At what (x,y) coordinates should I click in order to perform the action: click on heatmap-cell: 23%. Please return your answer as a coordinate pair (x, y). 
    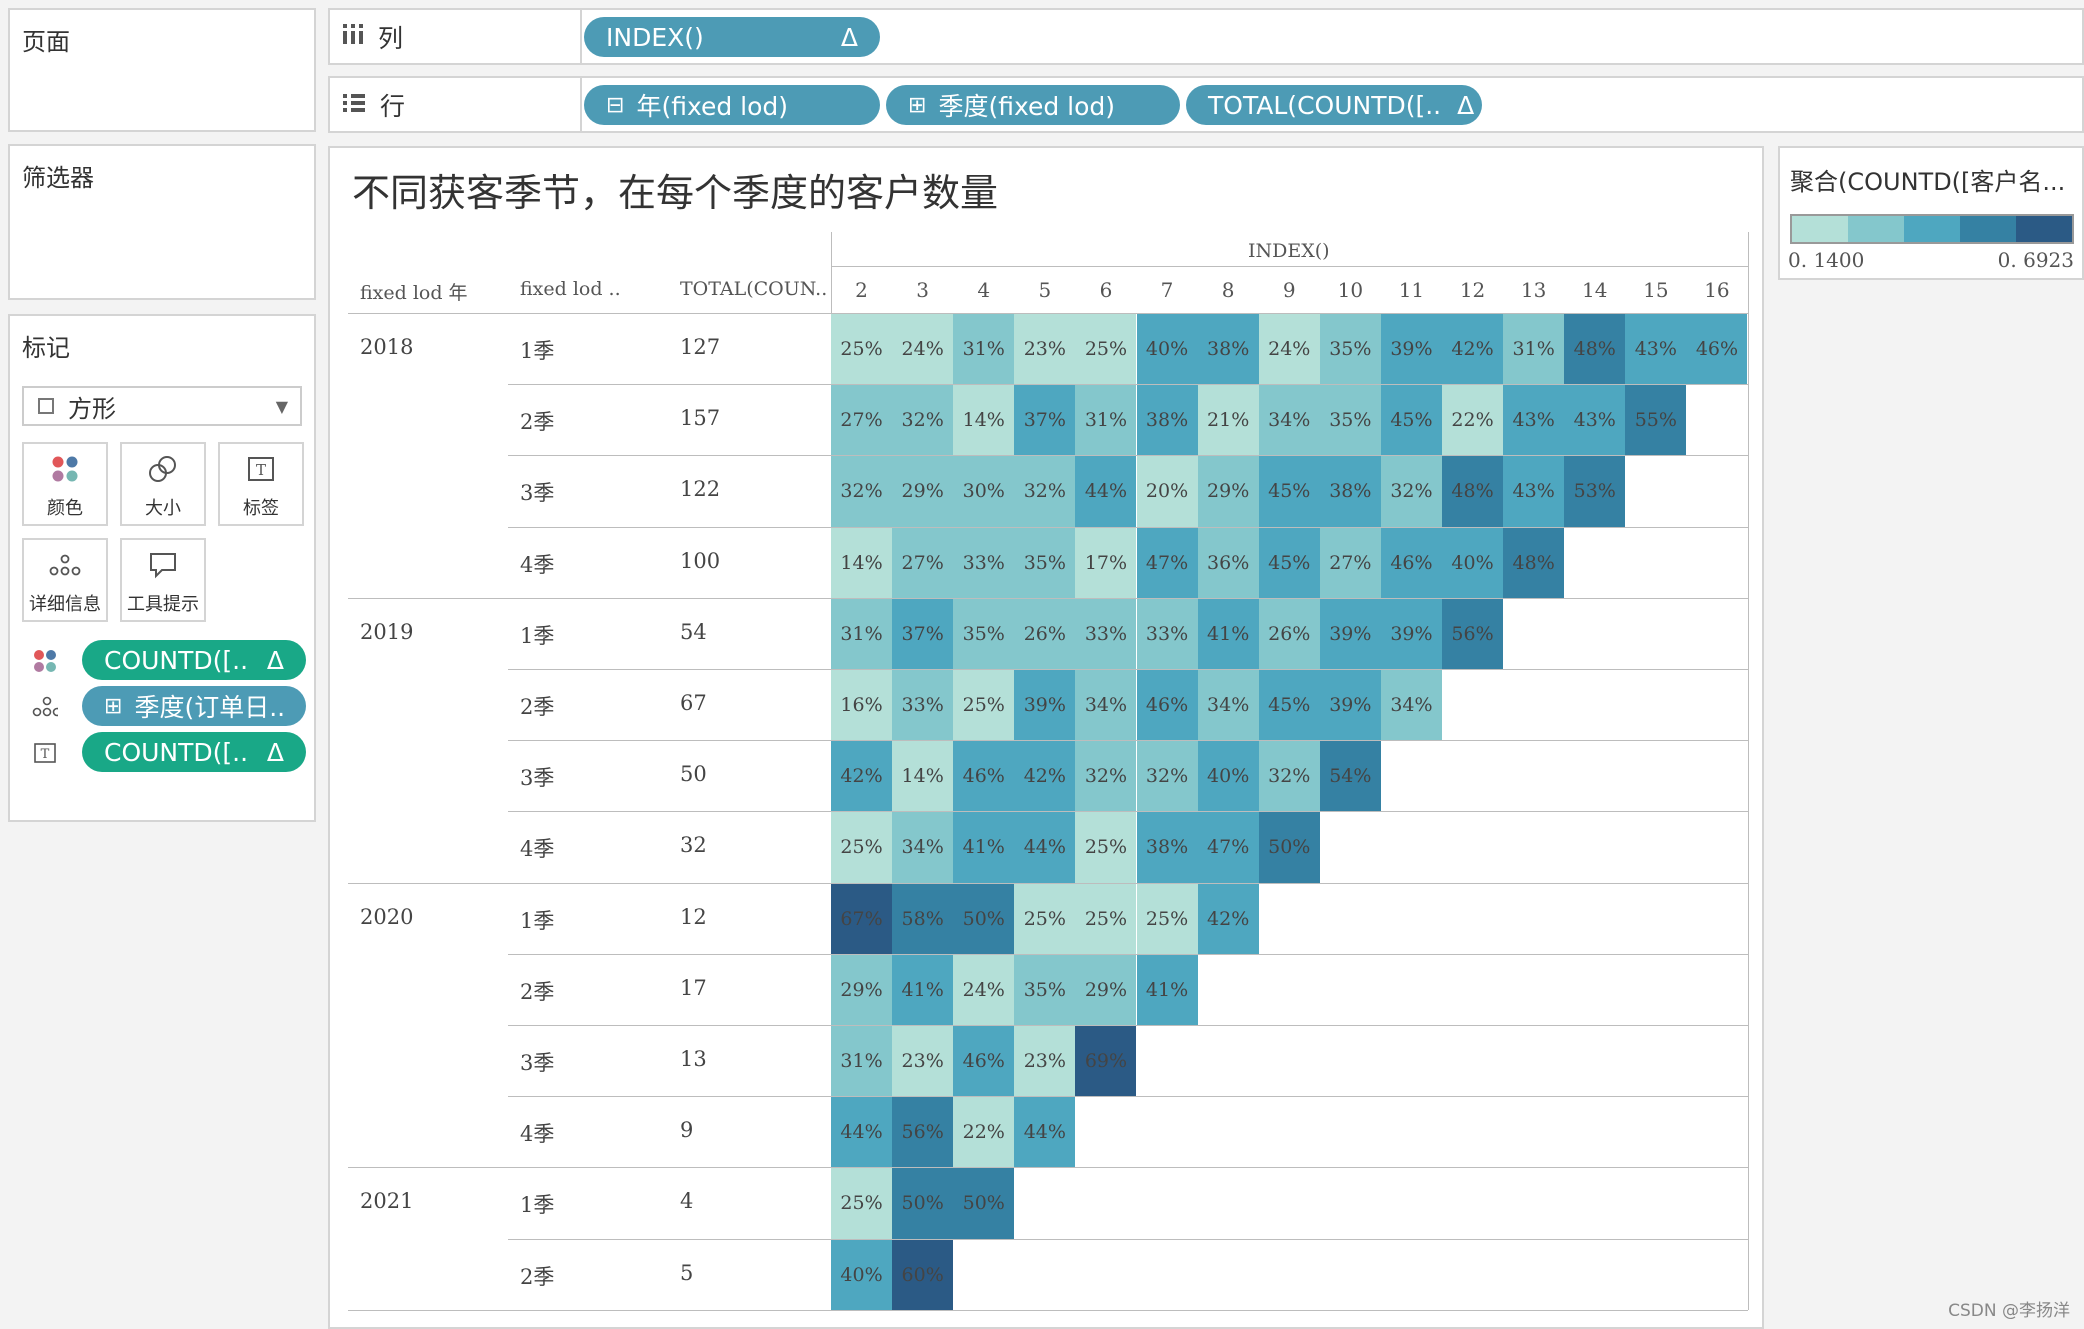
    Looking at the image, I should click on (1045, 1061).